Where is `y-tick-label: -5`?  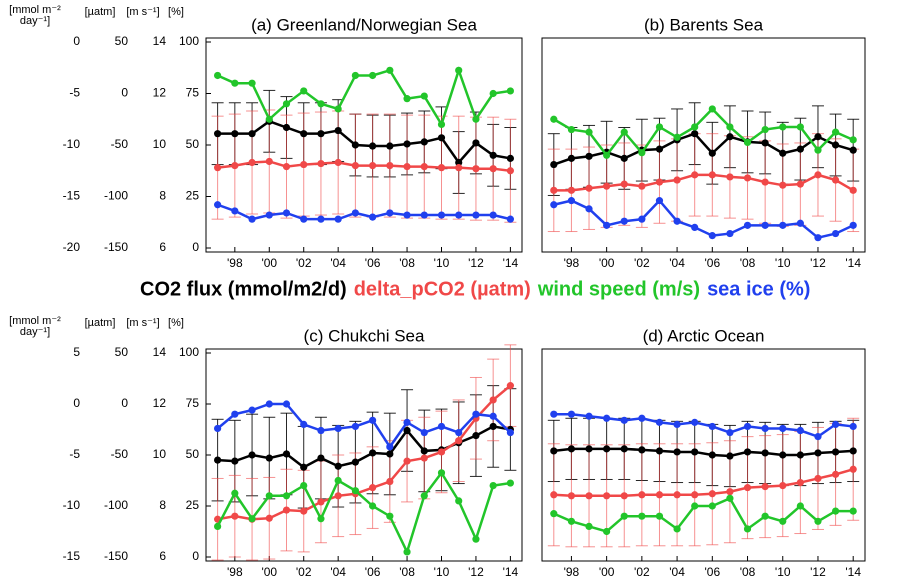 y-tick-label: -5 is located at coordinates (74, 93).